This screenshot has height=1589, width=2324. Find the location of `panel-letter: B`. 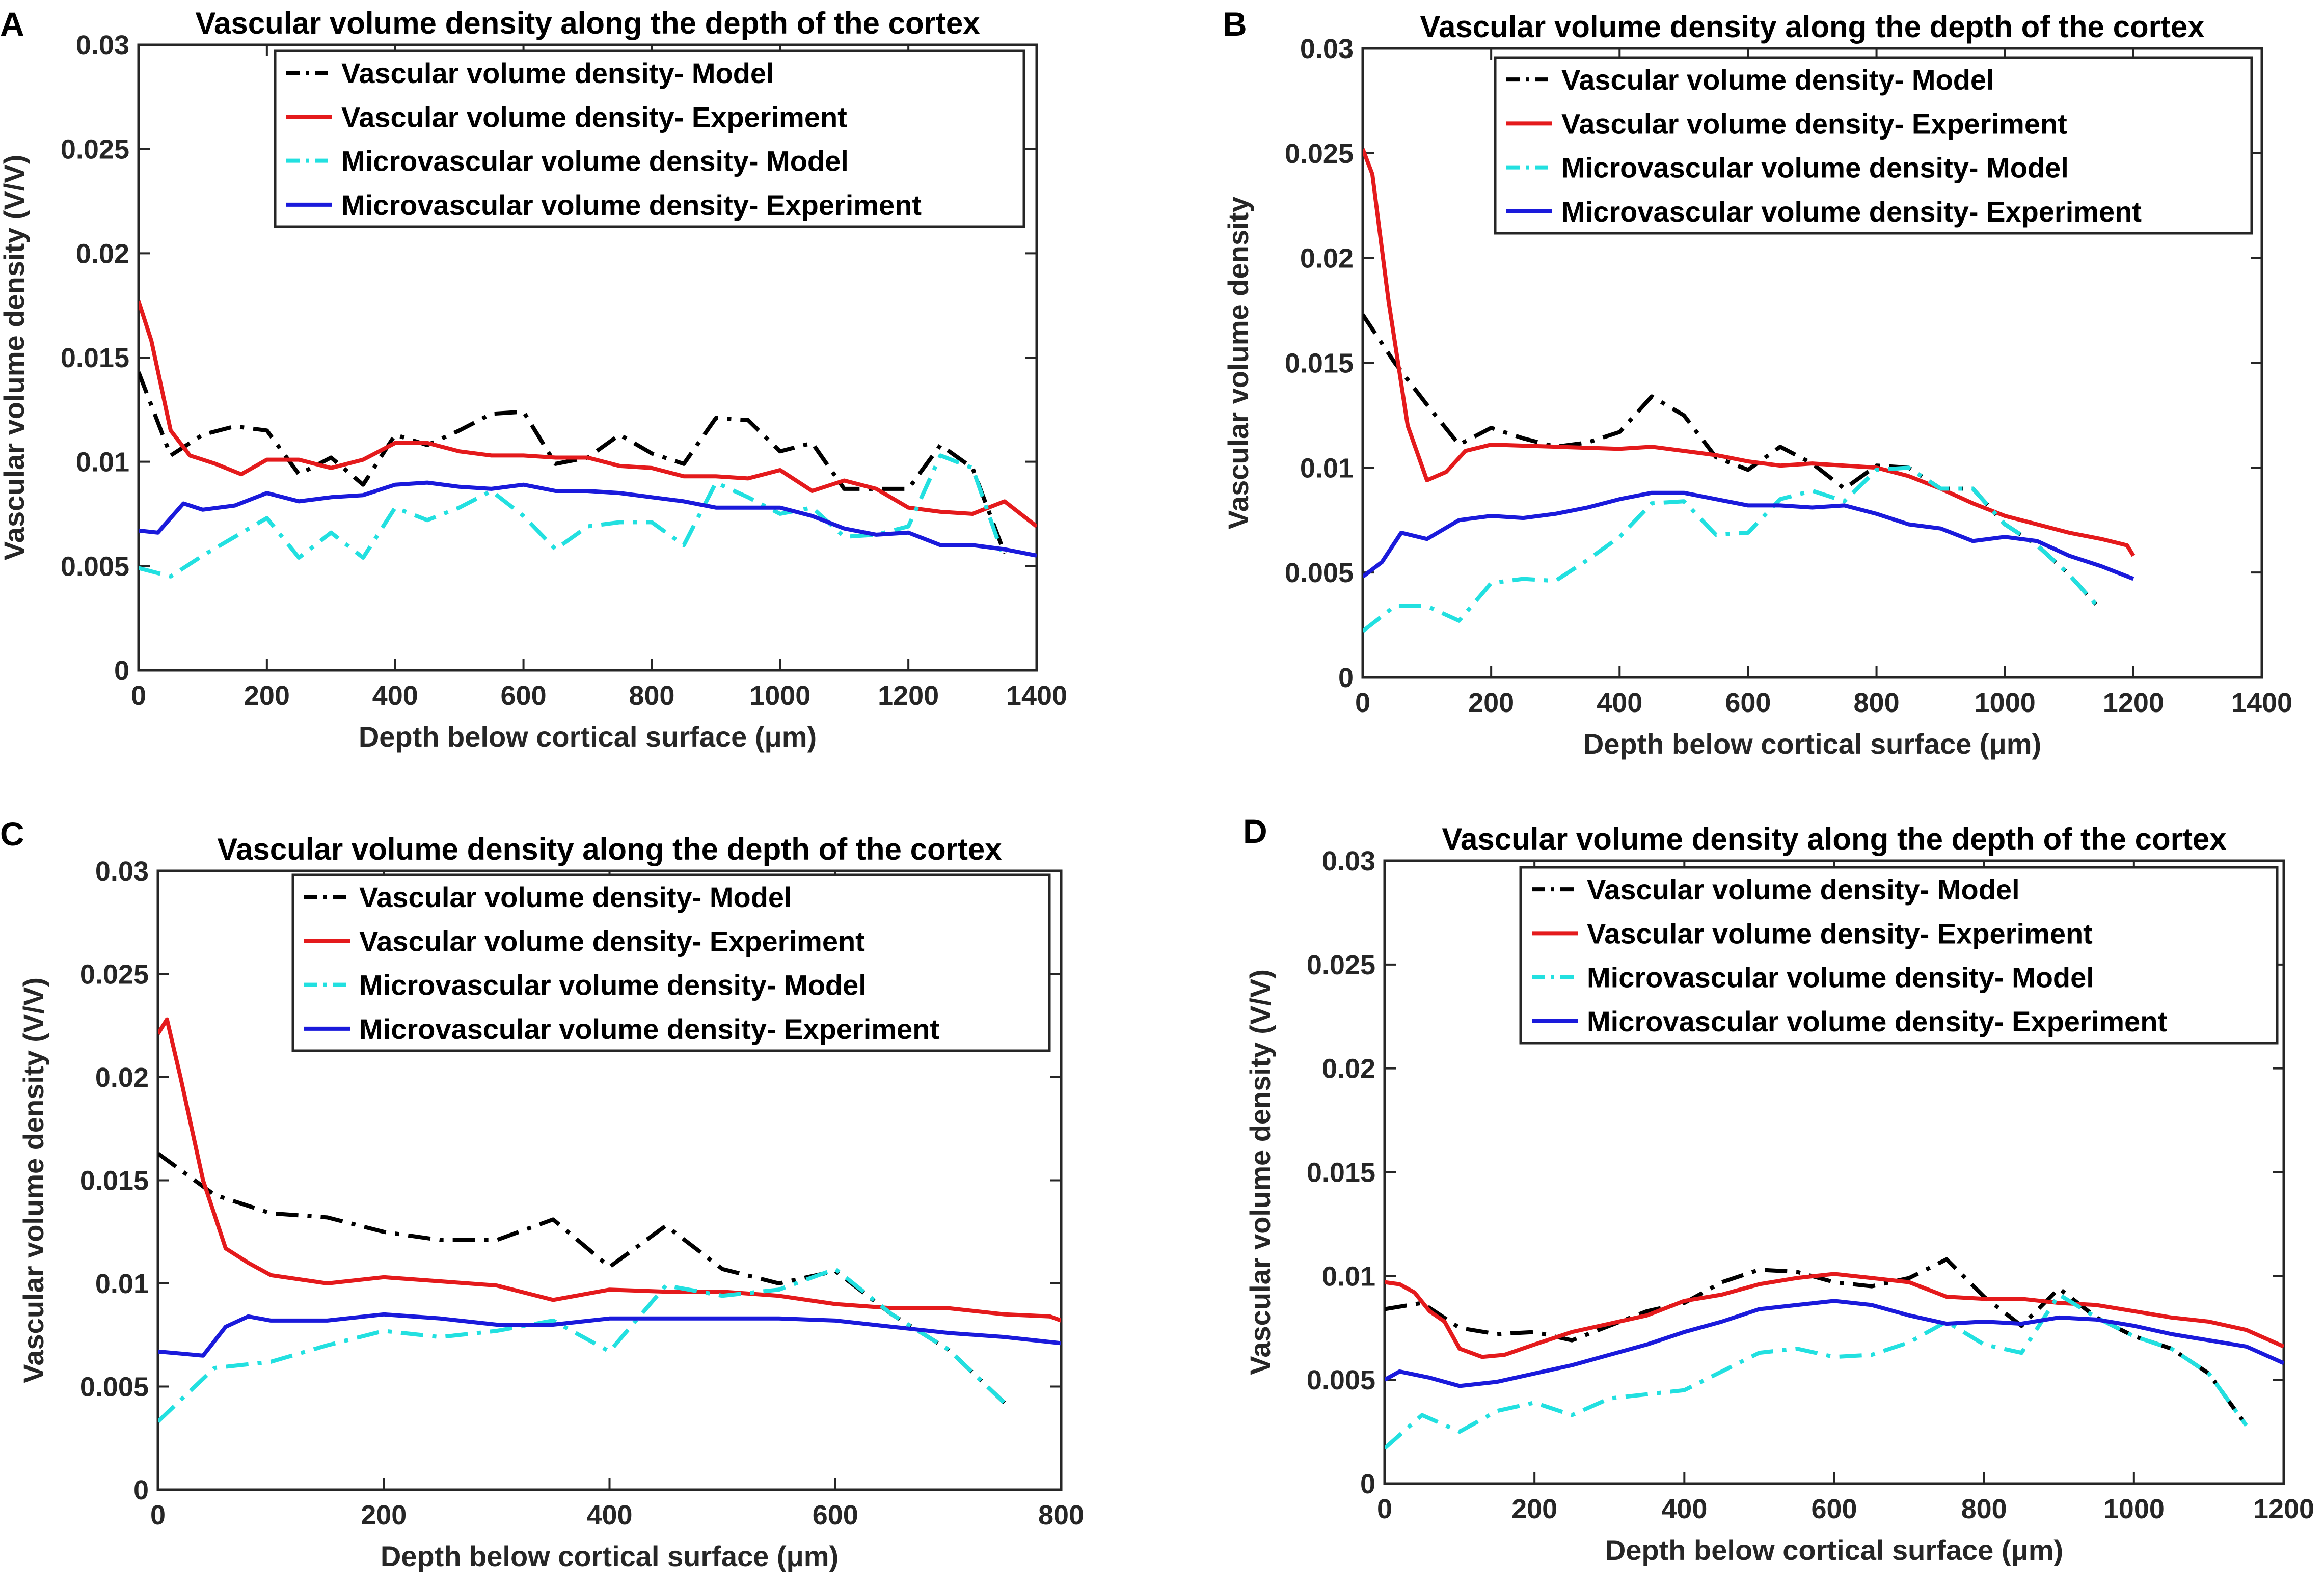

panel-letter: B is located at coordinates (1235, 24).